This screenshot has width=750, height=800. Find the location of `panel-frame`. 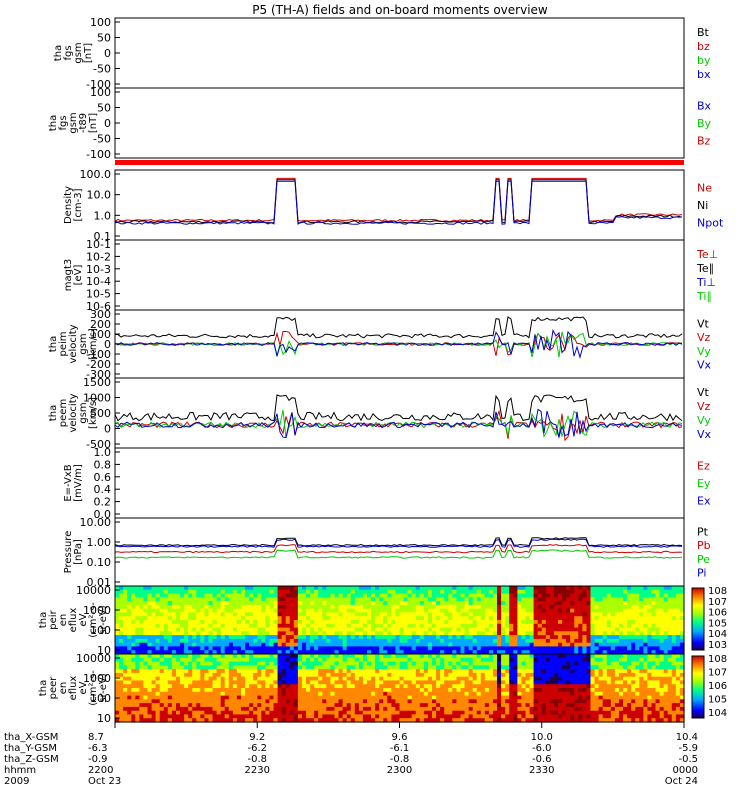

panel-frame is located at coordinates (399, 275).